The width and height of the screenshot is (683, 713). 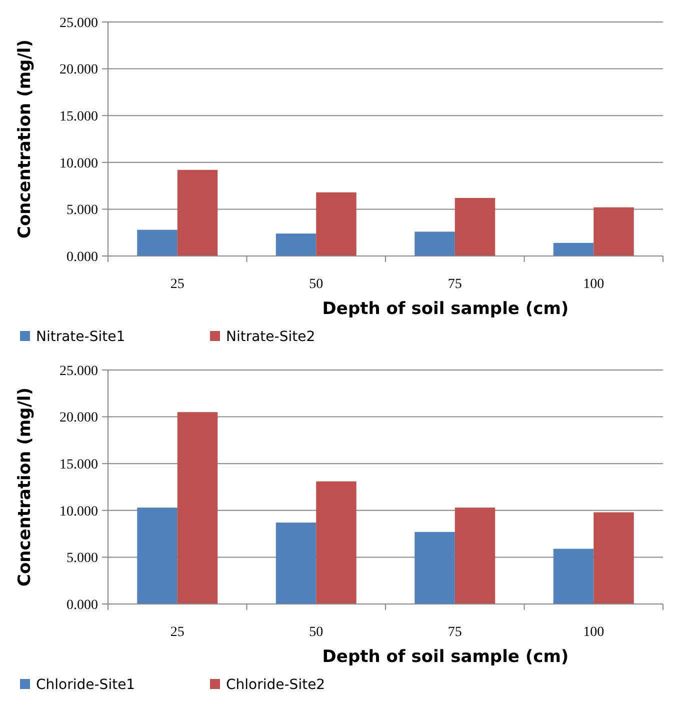 What do you see at coordinates (81, 336) in the screenshot?
I see `legend-label: Nitrate-Site1` at bounding box center [81, 336].